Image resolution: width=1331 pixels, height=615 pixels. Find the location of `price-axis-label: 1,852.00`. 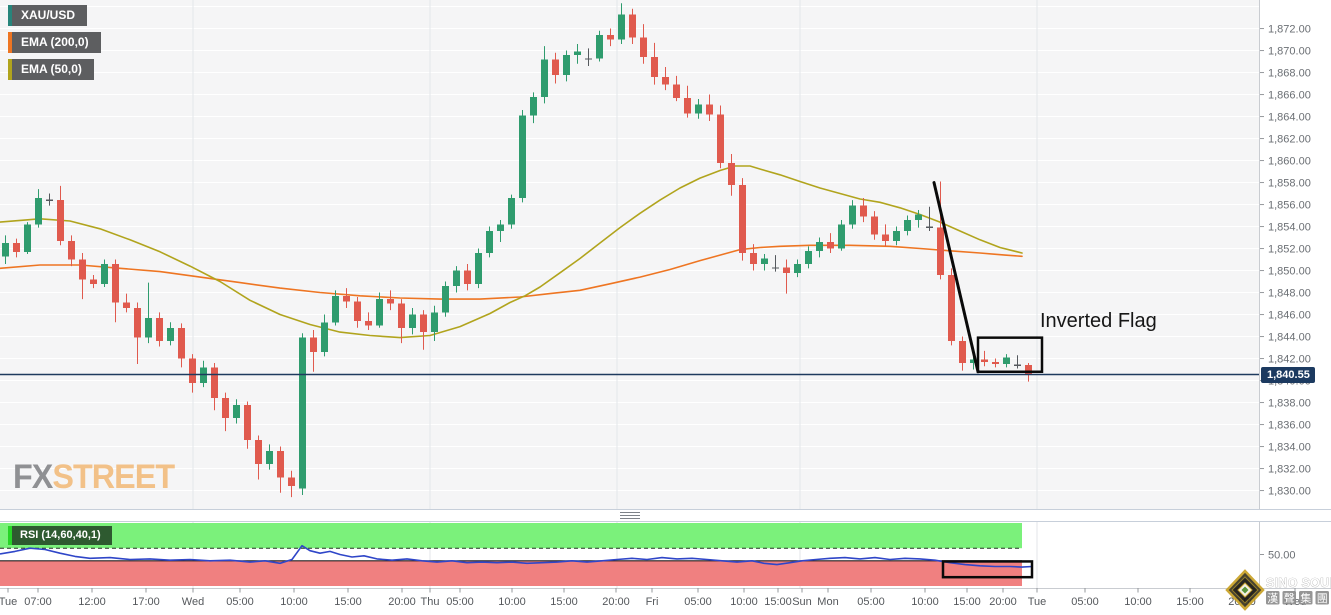

price-axis-label: 1,852.00 is located at coordinates (1289, 250).